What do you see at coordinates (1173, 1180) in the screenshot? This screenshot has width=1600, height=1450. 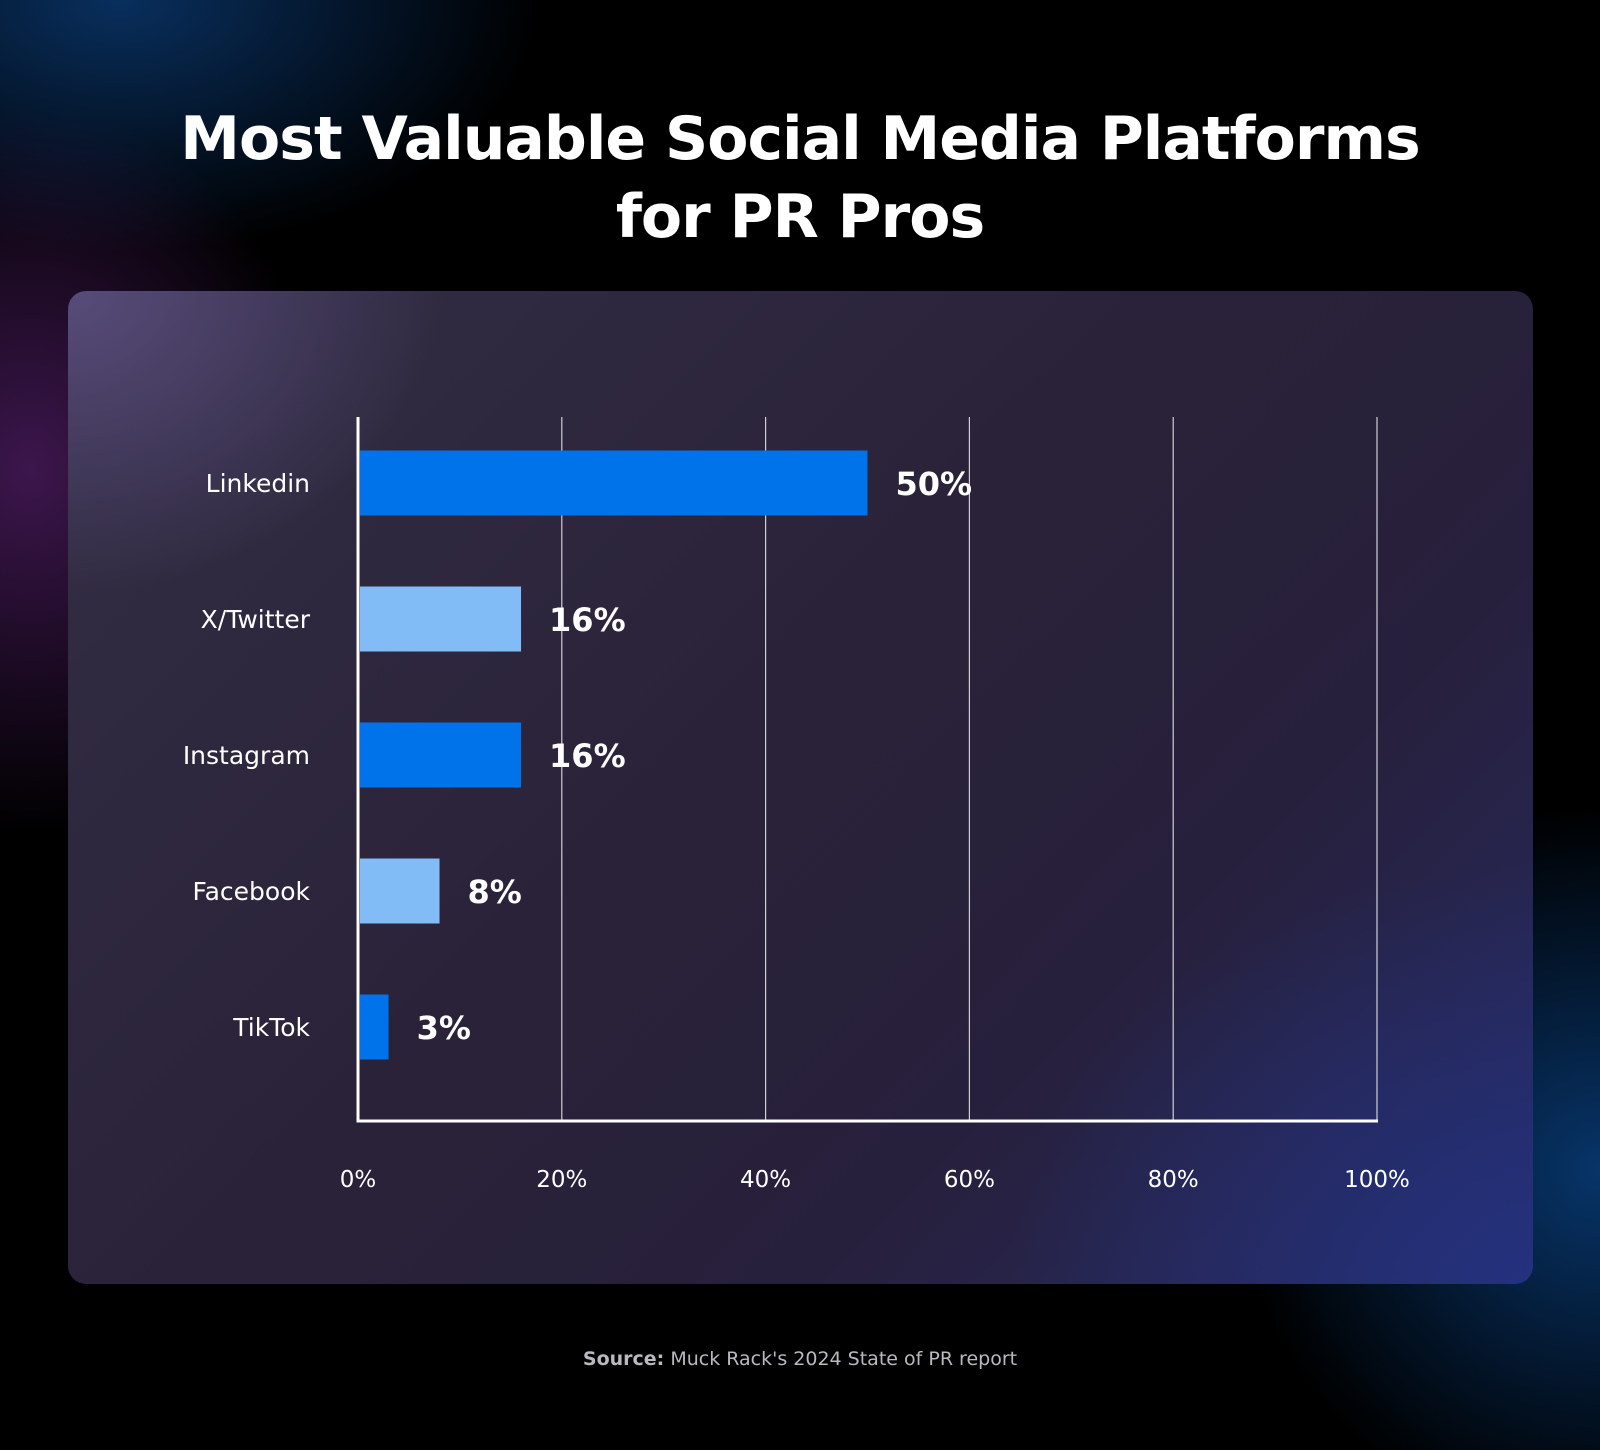 I see `x-tick-label: 80%` at bounding box center [1173, 1180].